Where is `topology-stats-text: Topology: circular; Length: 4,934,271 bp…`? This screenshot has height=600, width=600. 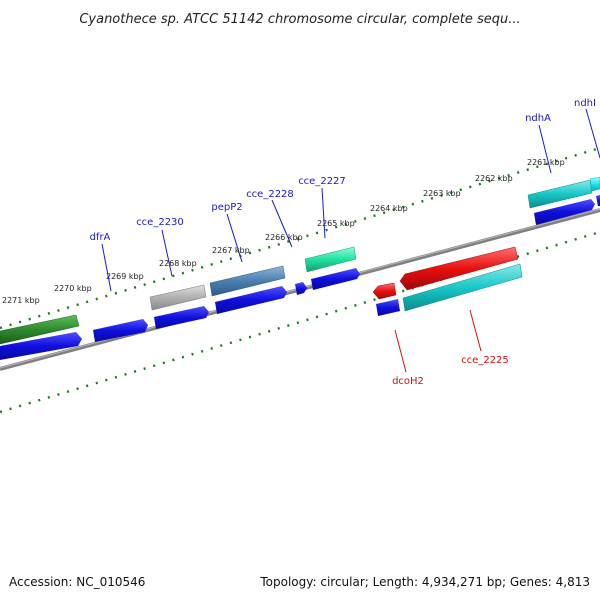 topology-stats-text: Topology: circular; Length: 4,934,271 bp… is located at coordinates (424, 582).